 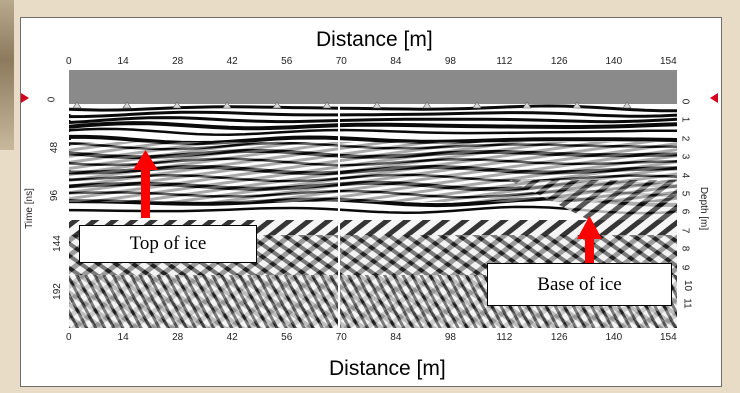 I want to click on air-wave-band, so click(x=373, y=87).